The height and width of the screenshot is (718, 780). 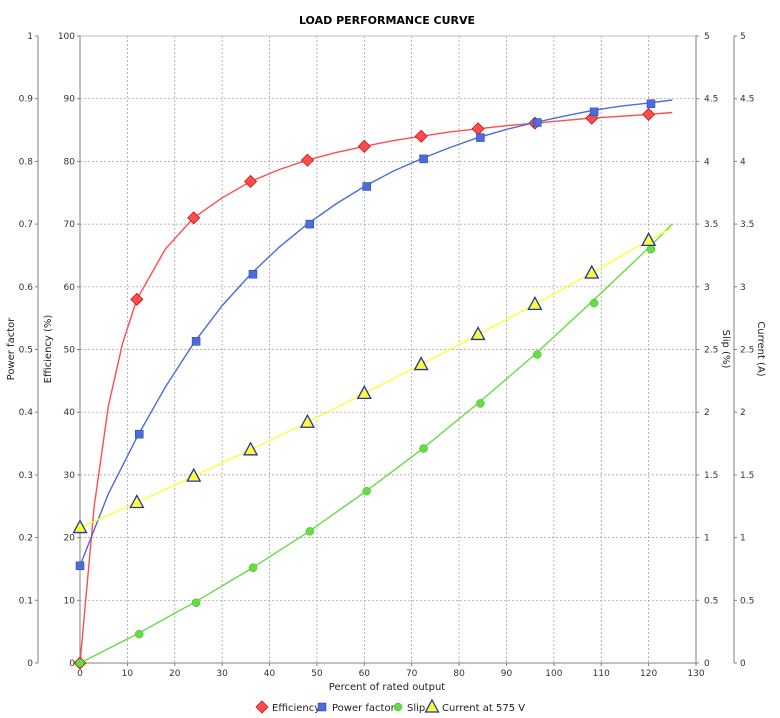 I want to click on slip-tick-label: 2, so click(x=707, y=413).